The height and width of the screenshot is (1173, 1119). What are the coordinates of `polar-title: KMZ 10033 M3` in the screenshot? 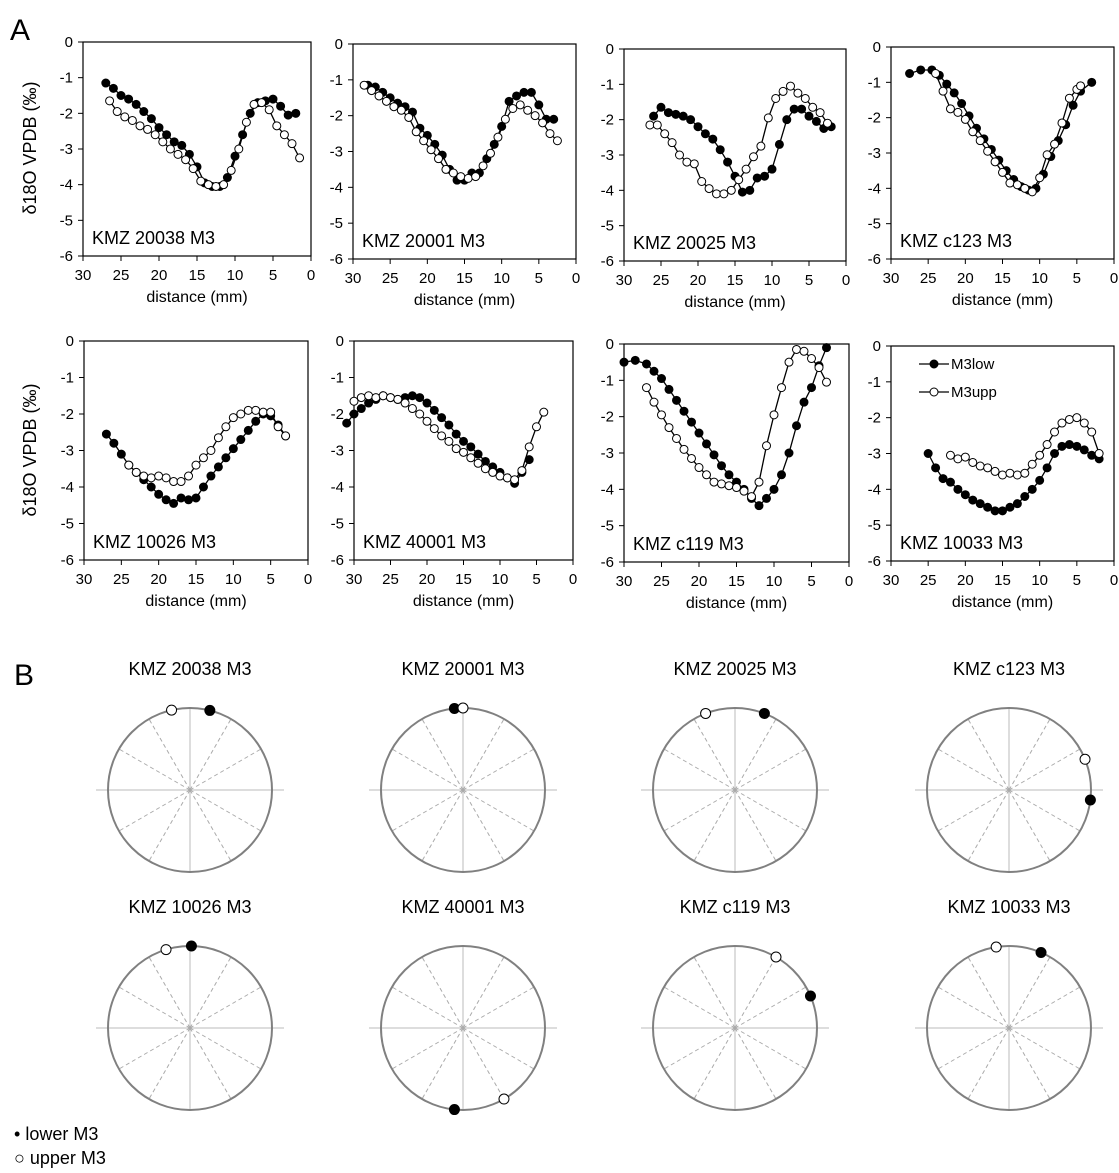 It's located at (1008, 907).